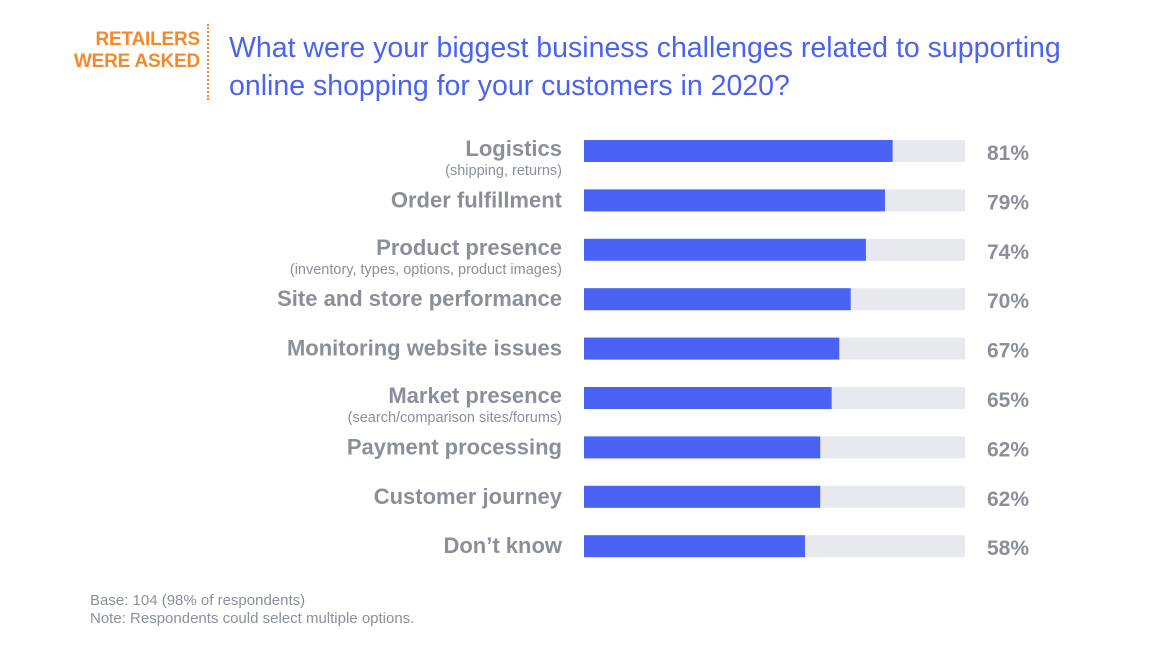 This screenshot has height=653, width=1149. Describe the element at coordinates (1008, 351) in the screenshot. I see `value-label: 67%` at that location.